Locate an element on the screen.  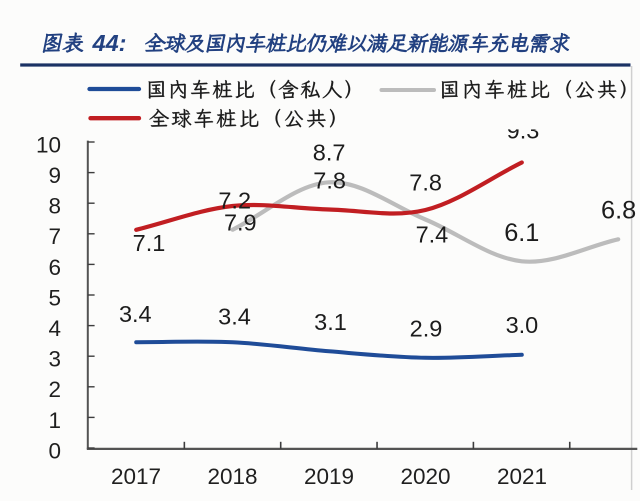
svg-text: 2017 is located at coordinates (136, 476).